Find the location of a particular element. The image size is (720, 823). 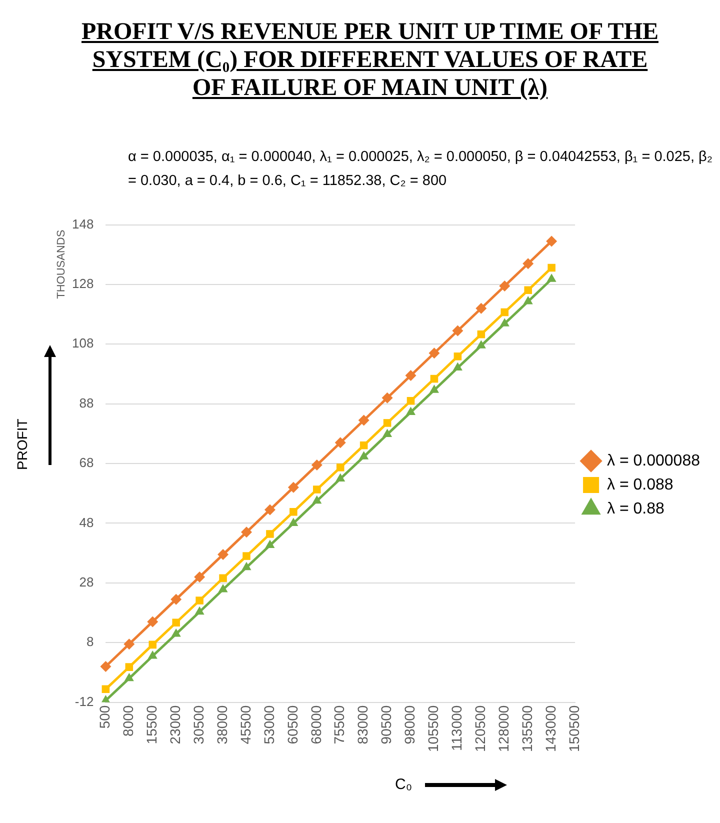

y-tick-label: 108 is located at coordinates (83, 343).